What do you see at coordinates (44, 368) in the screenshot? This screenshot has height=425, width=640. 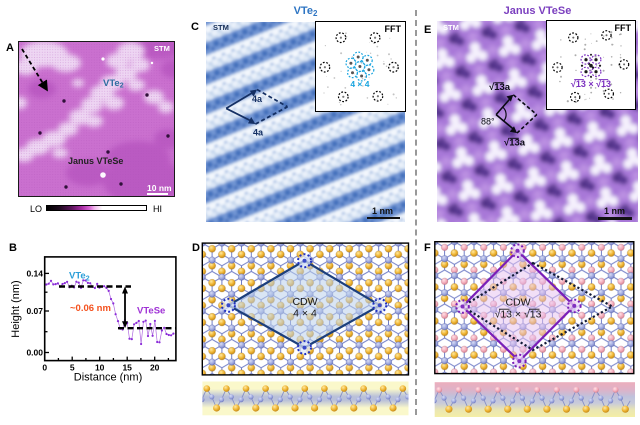 I see `svg-text: 0` at bounding box center [44, 368].